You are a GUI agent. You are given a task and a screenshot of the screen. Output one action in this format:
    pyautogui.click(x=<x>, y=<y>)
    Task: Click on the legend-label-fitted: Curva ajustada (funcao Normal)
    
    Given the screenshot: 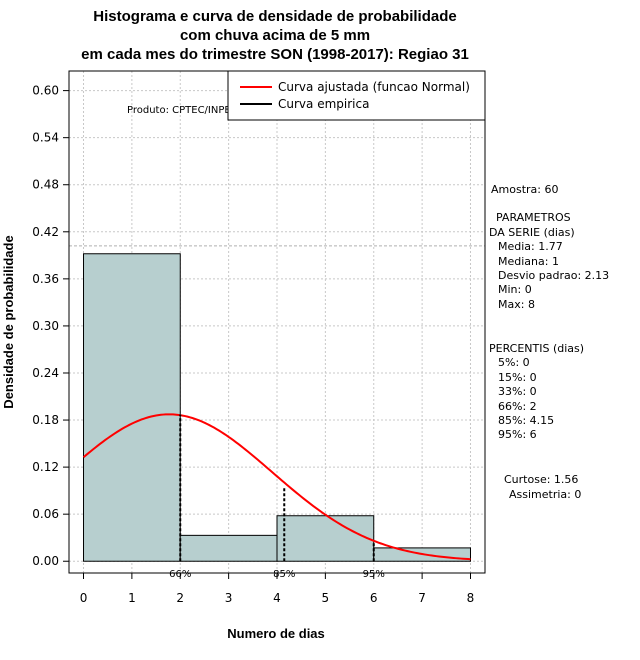 What is the action you would take?
    pyautogui.click(x=374, y=87)
    